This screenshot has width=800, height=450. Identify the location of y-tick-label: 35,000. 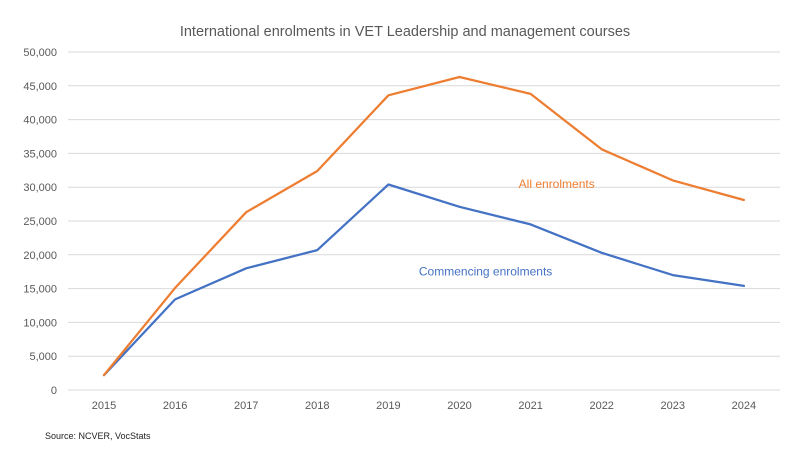
(40, 154).